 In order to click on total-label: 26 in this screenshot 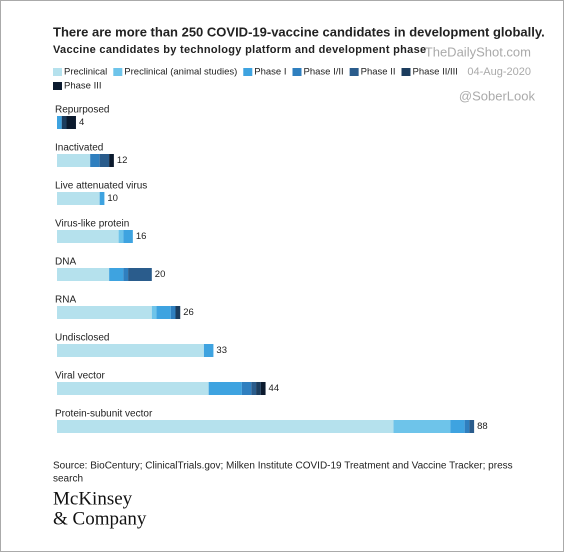, I will do `click(188, 312)`.